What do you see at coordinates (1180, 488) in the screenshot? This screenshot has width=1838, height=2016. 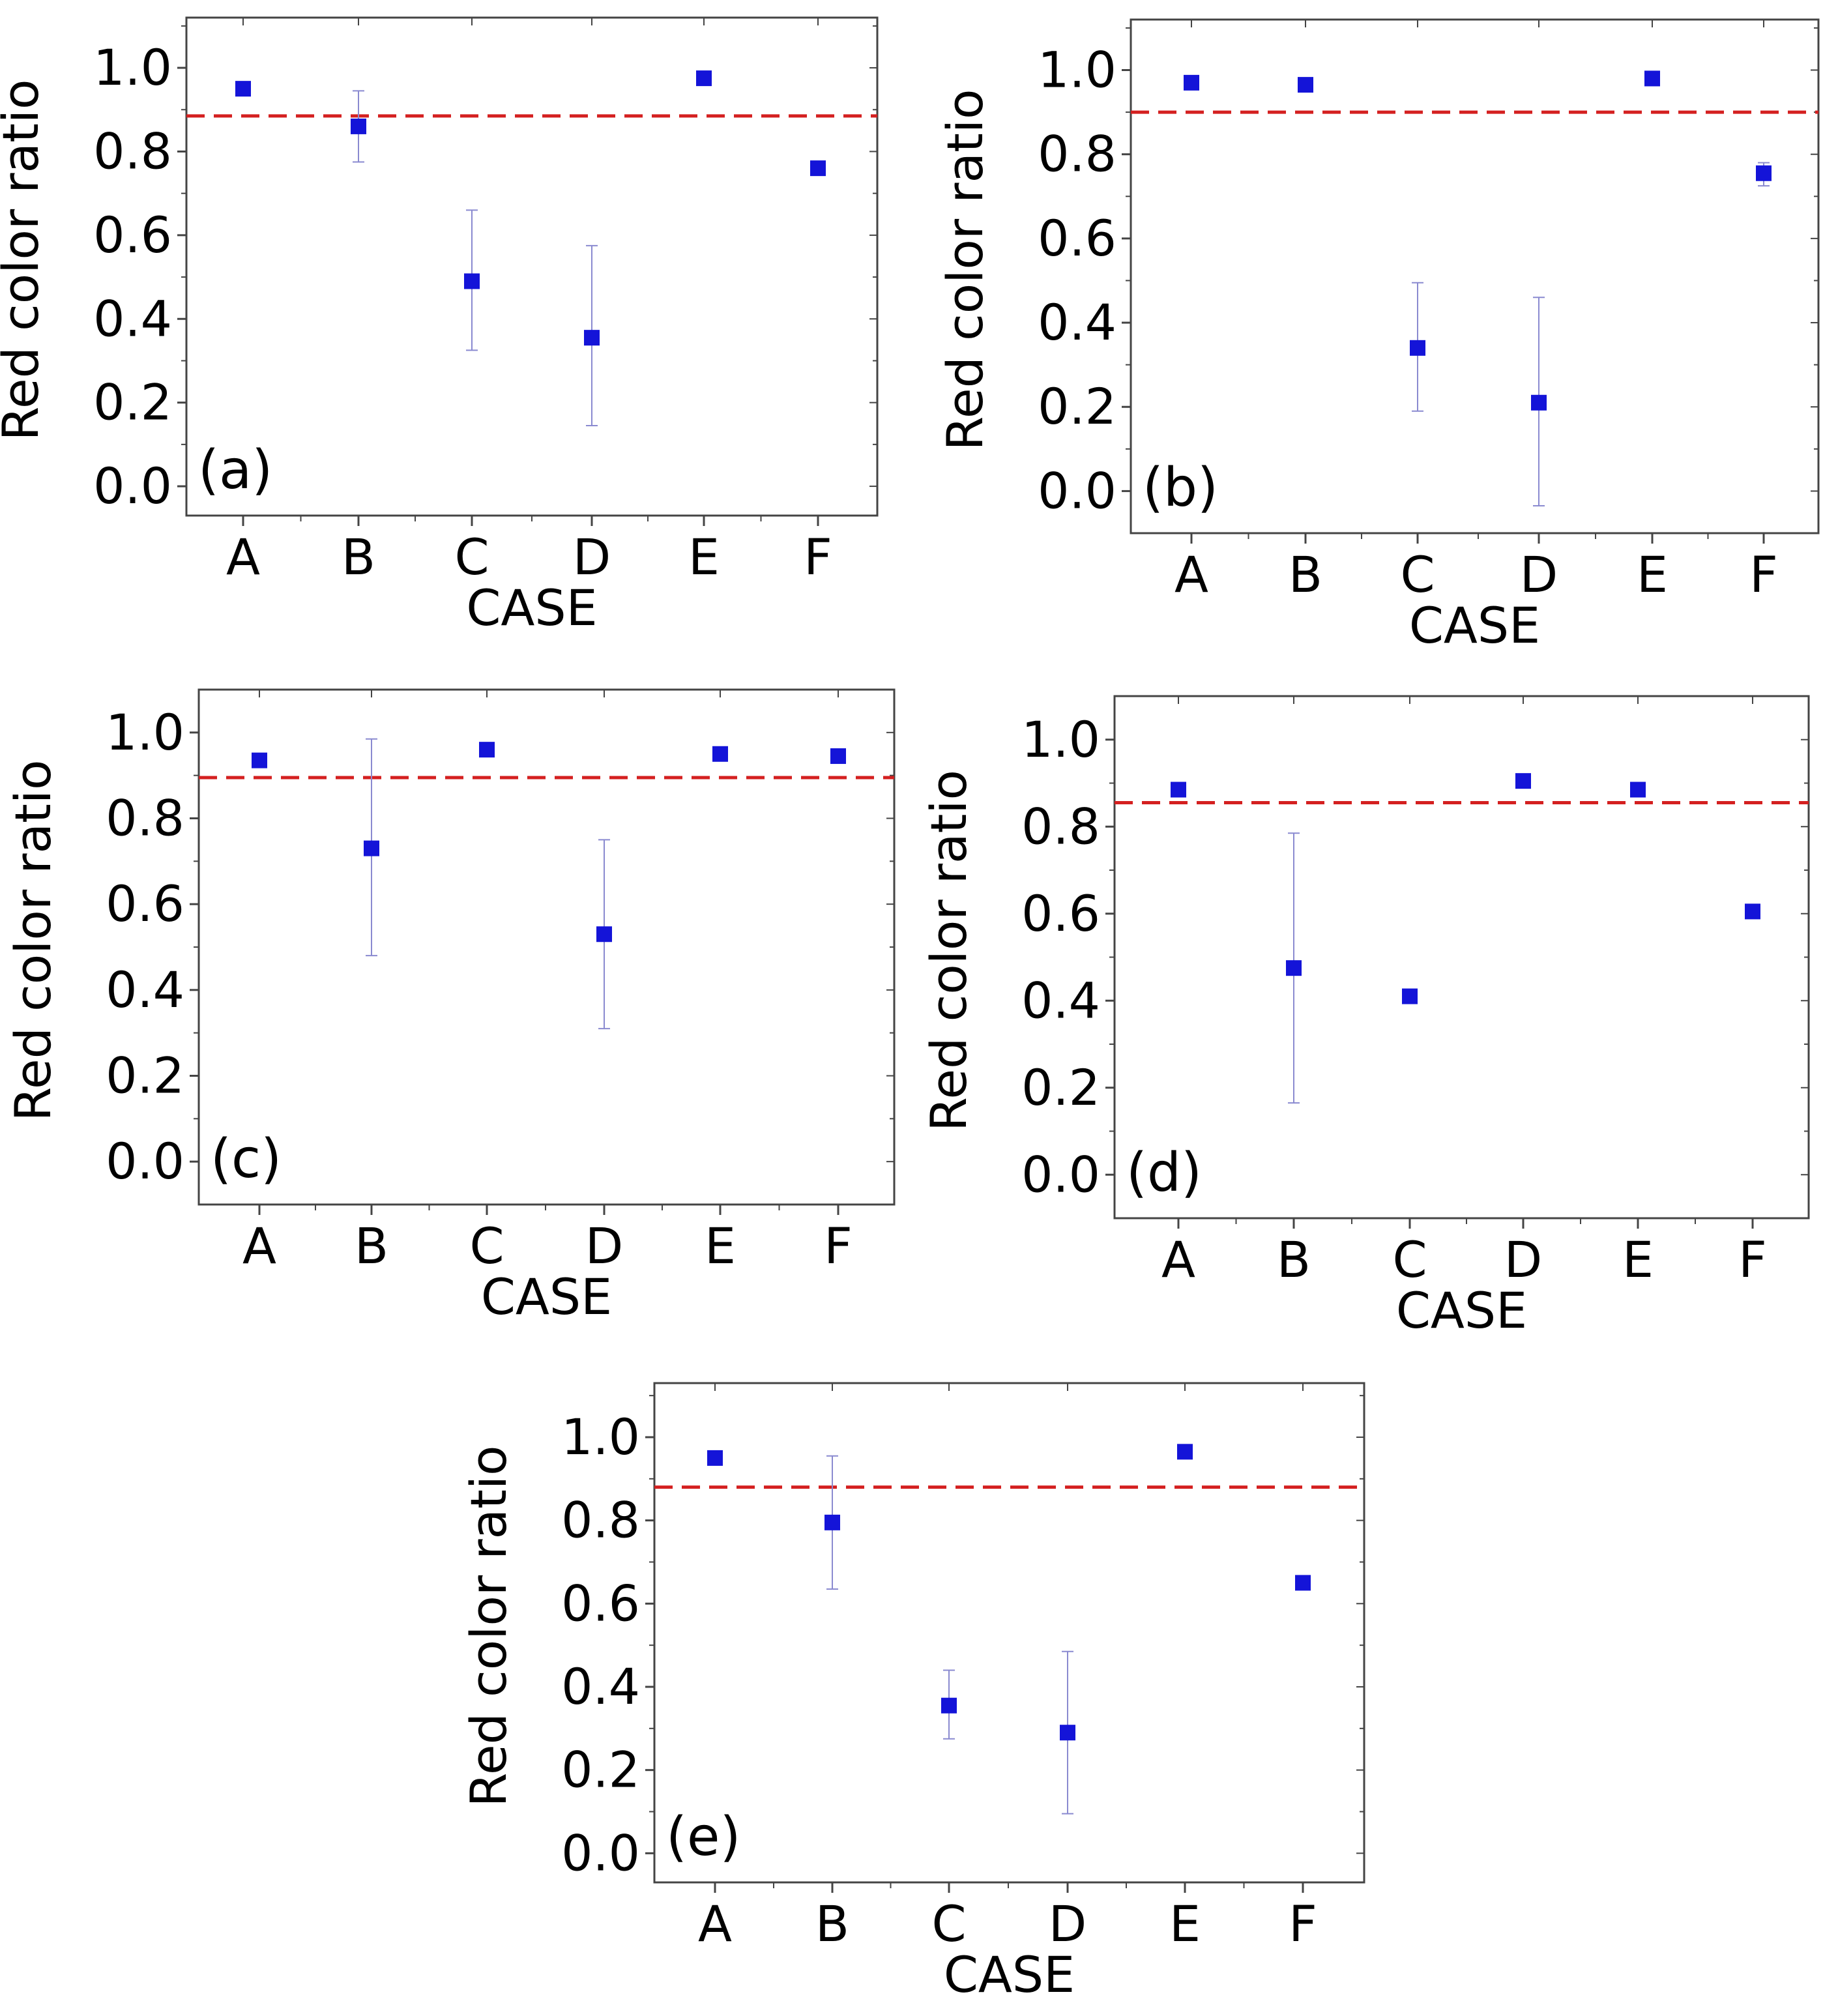 I see `panel-label: (b)` at bounding box center [1180, 488].